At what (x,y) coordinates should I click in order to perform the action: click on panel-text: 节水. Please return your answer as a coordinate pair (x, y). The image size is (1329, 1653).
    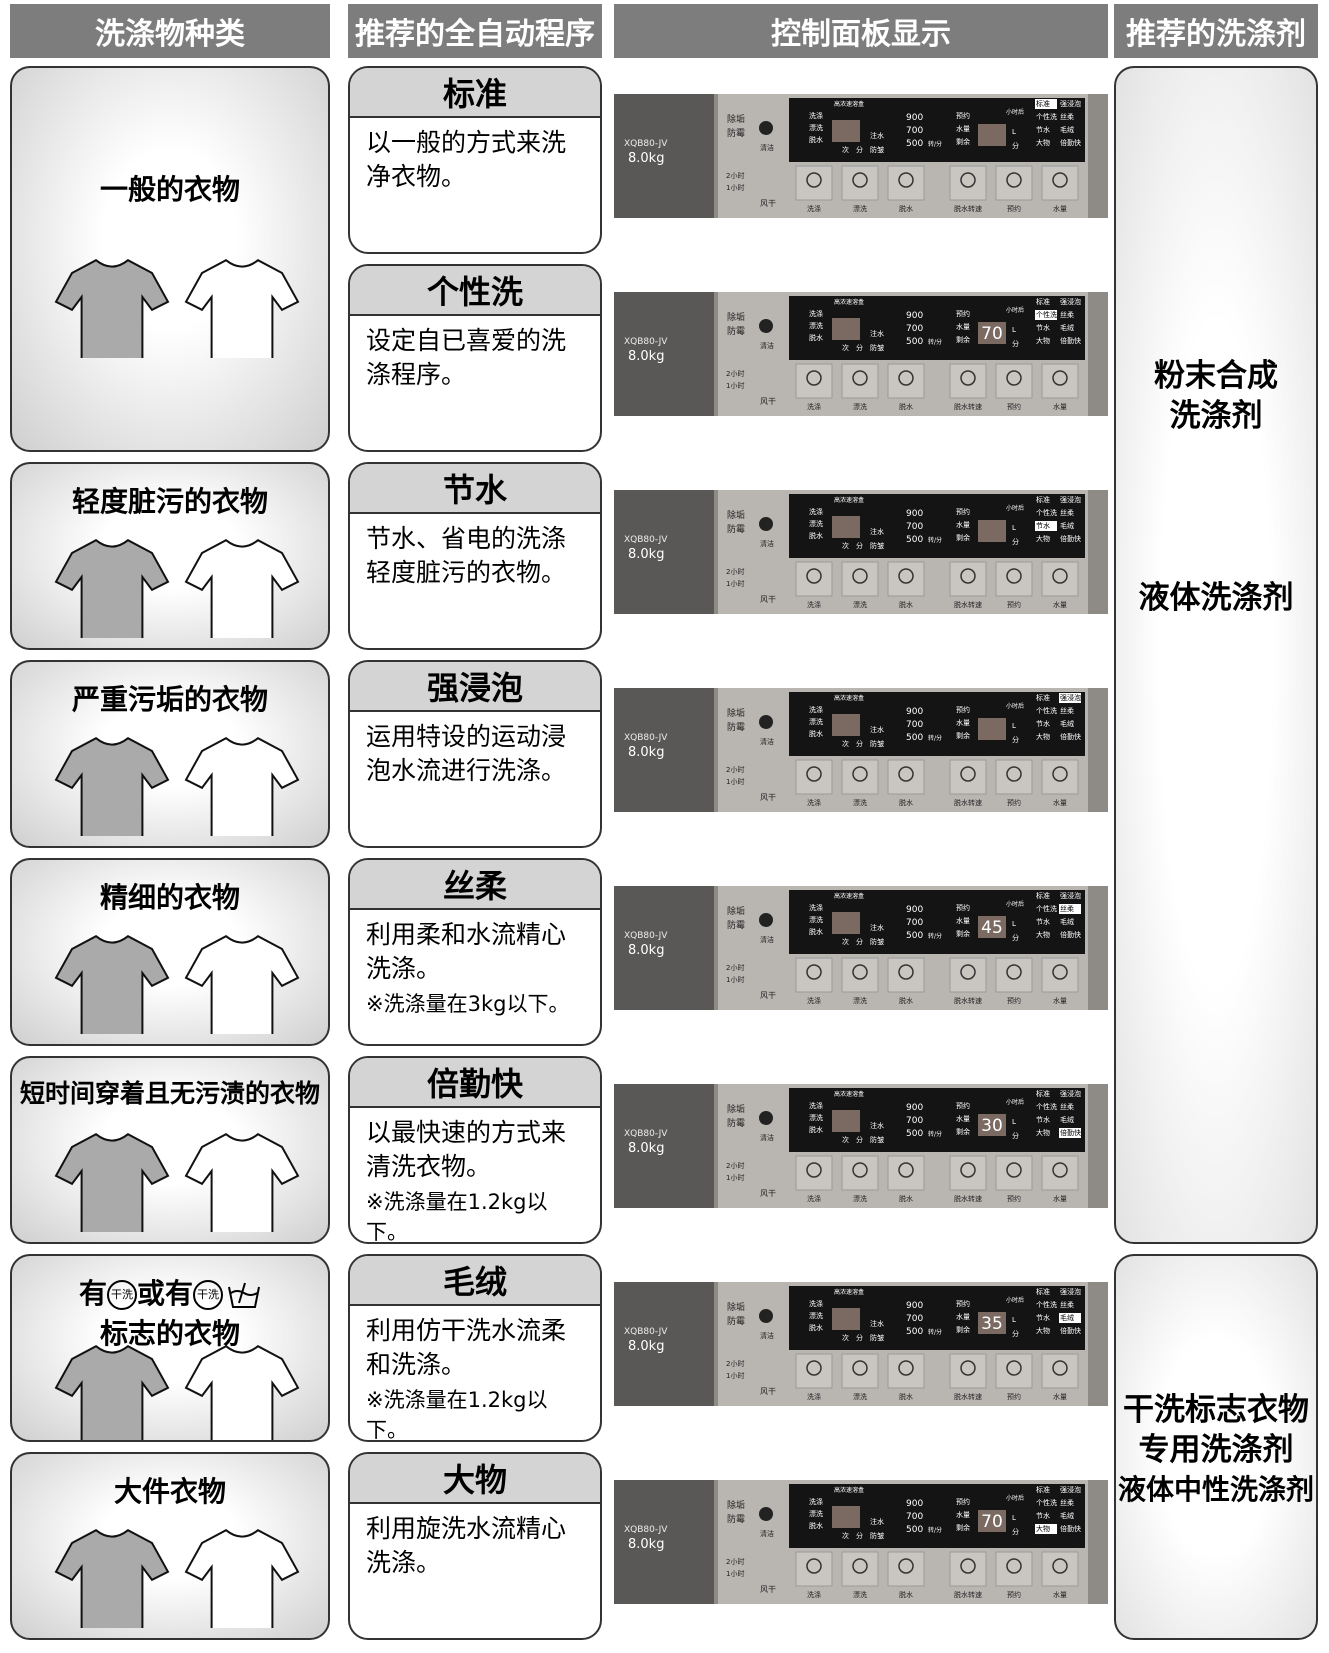
    Looking at the image, I should click on (1043, 1317).